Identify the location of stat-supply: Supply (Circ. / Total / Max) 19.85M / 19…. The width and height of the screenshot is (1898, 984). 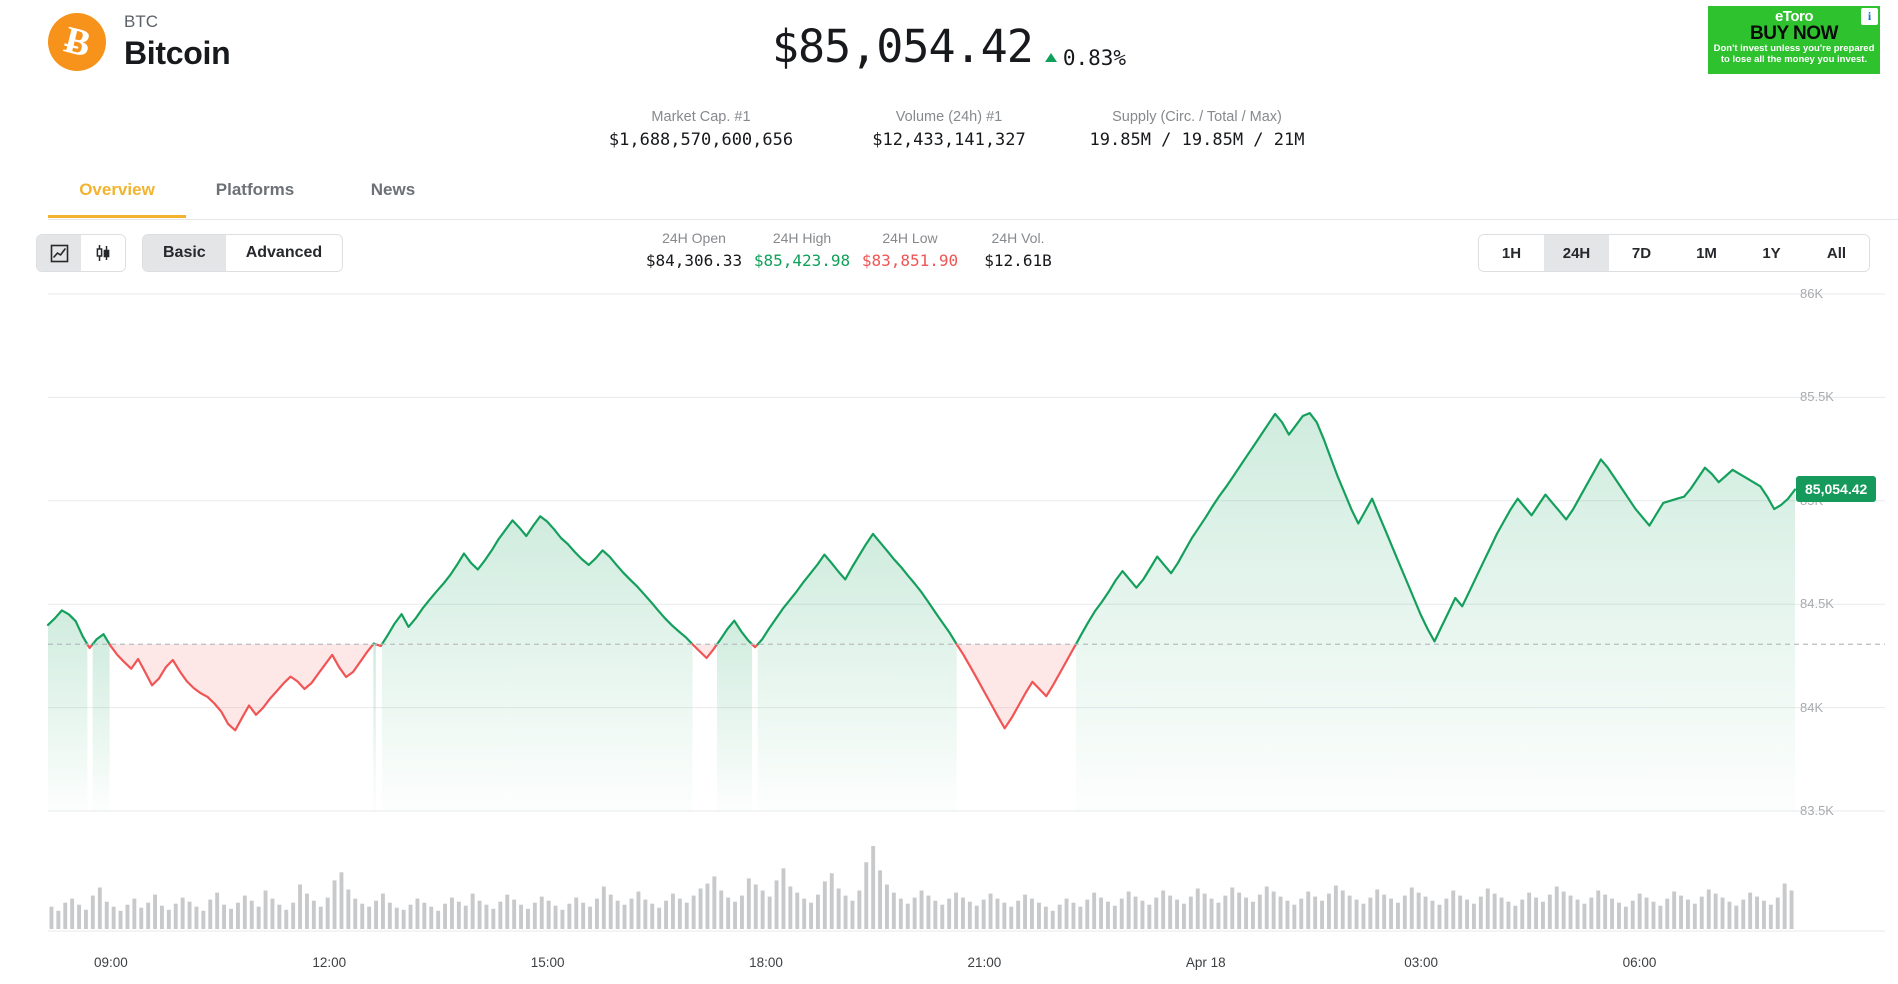
(1197, 130).